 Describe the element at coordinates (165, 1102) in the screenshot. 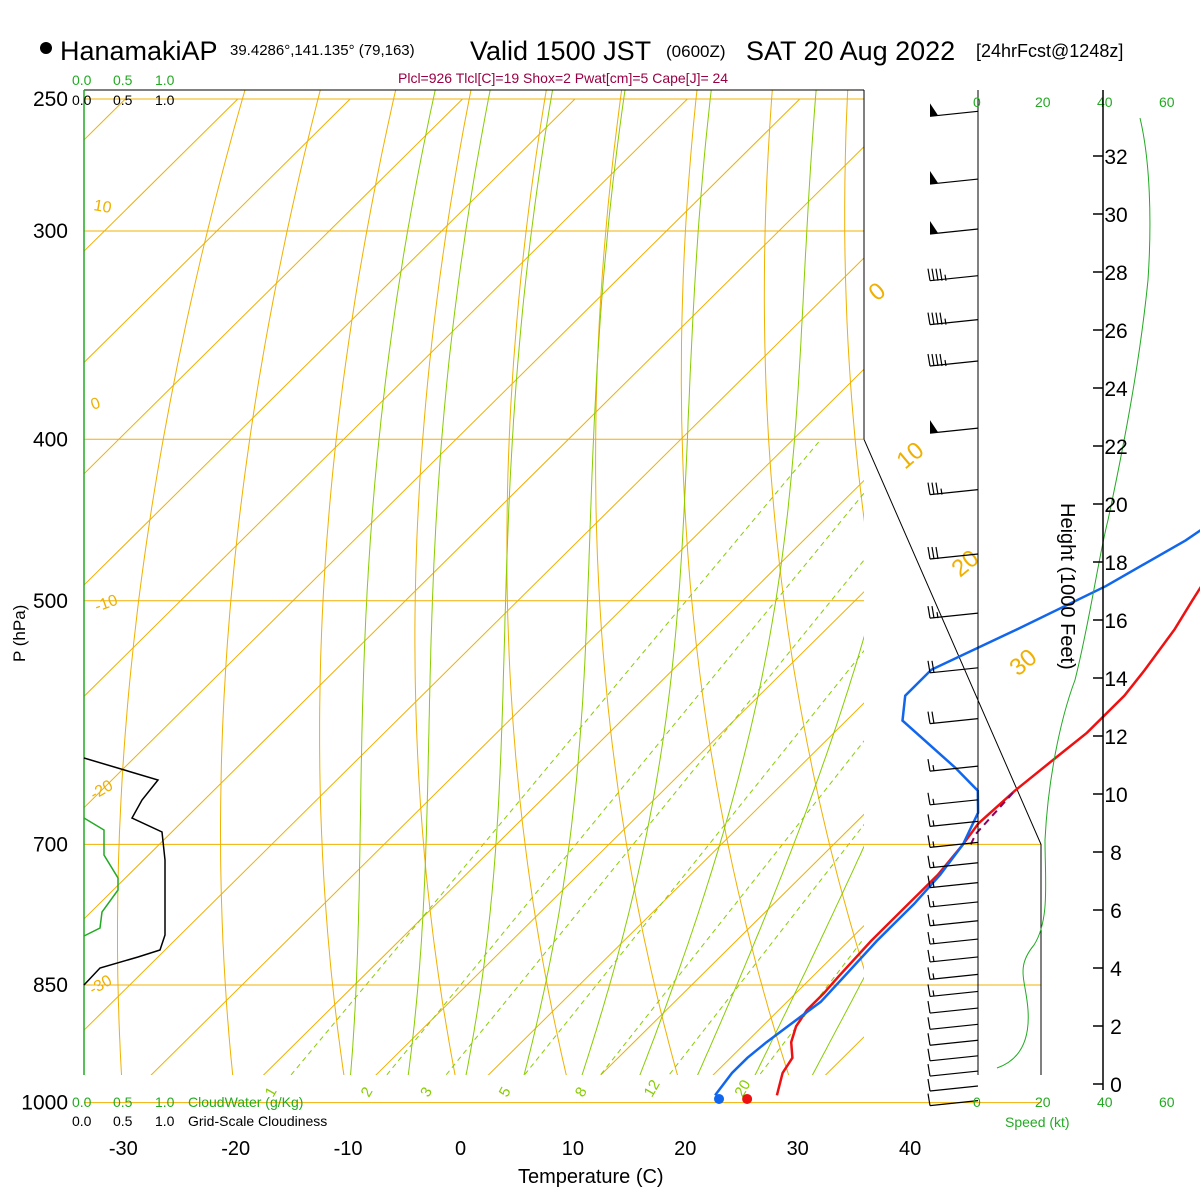

I see `cloudwater-scale-bottom: 1.0` at that location.